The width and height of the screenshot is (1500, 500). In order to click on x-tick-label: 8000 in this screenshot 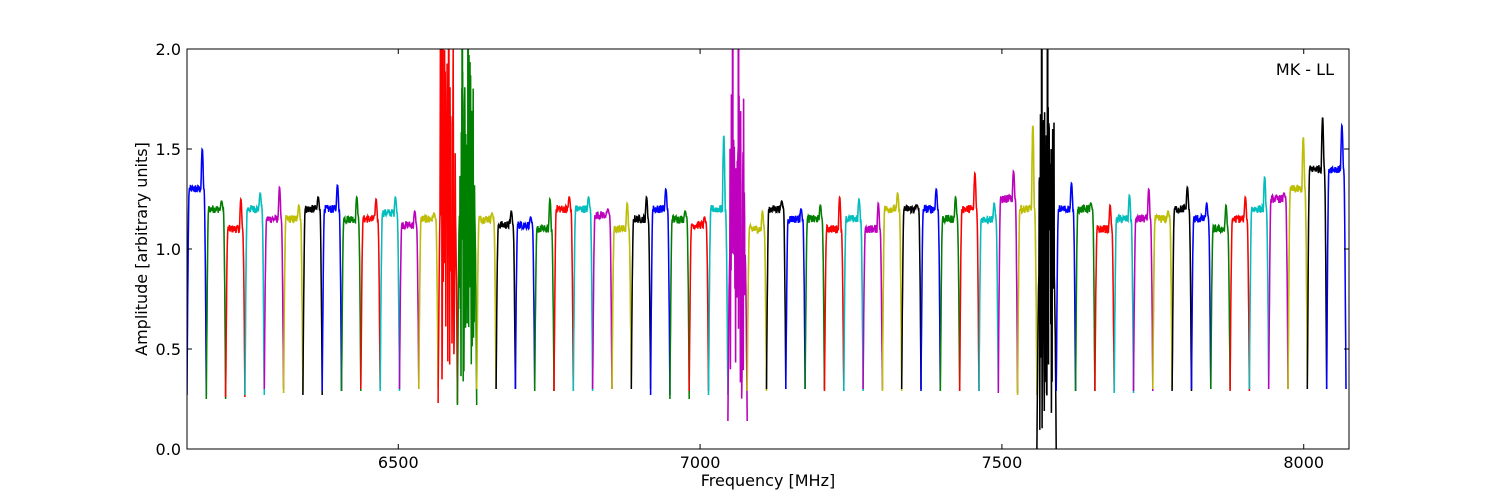, I will do `click(1303, 462)`.